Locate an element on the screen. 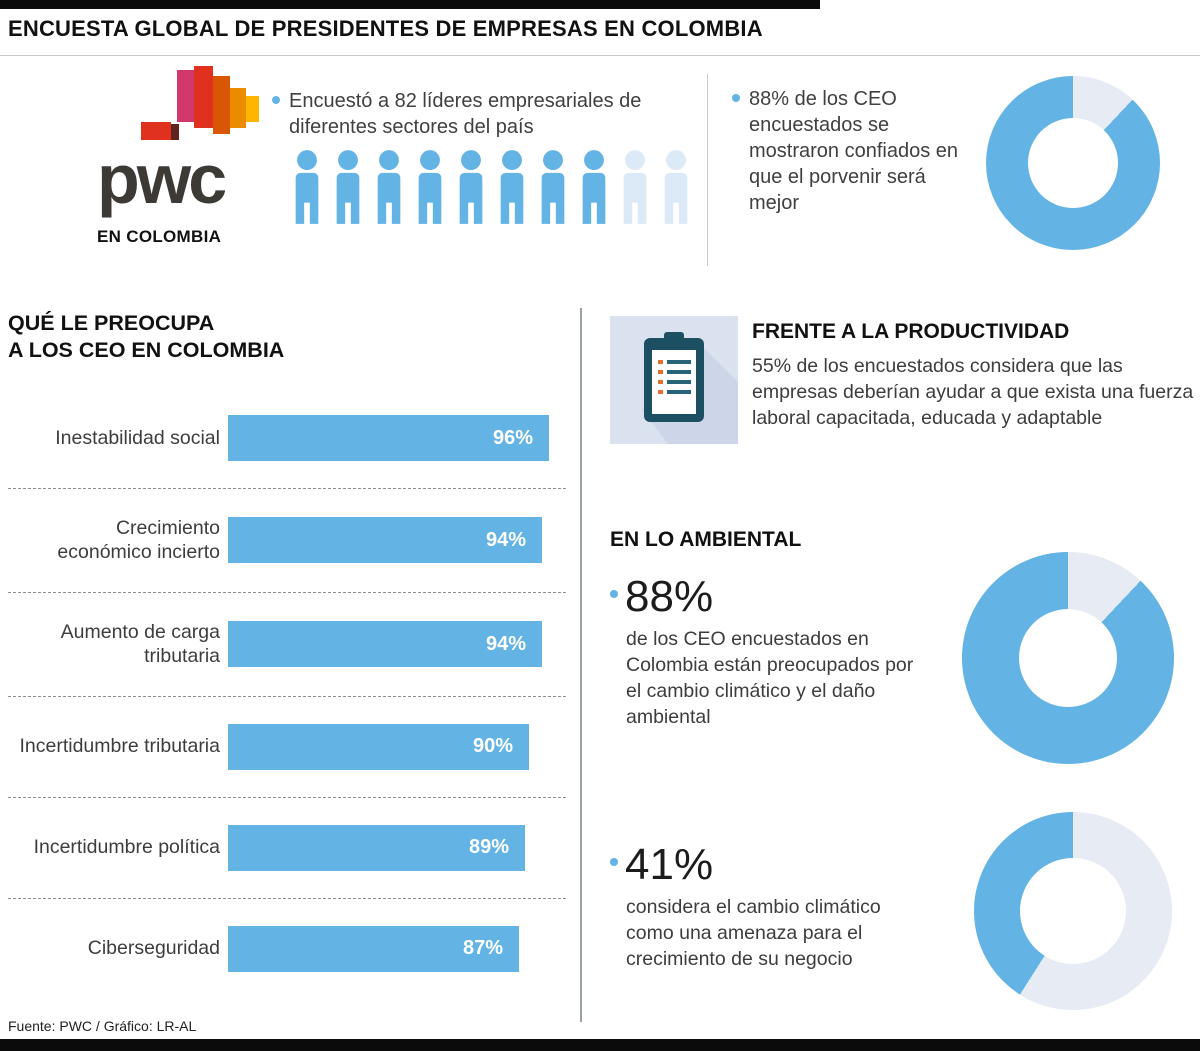  bar-track: 89% is located at coordinates (397, 847).